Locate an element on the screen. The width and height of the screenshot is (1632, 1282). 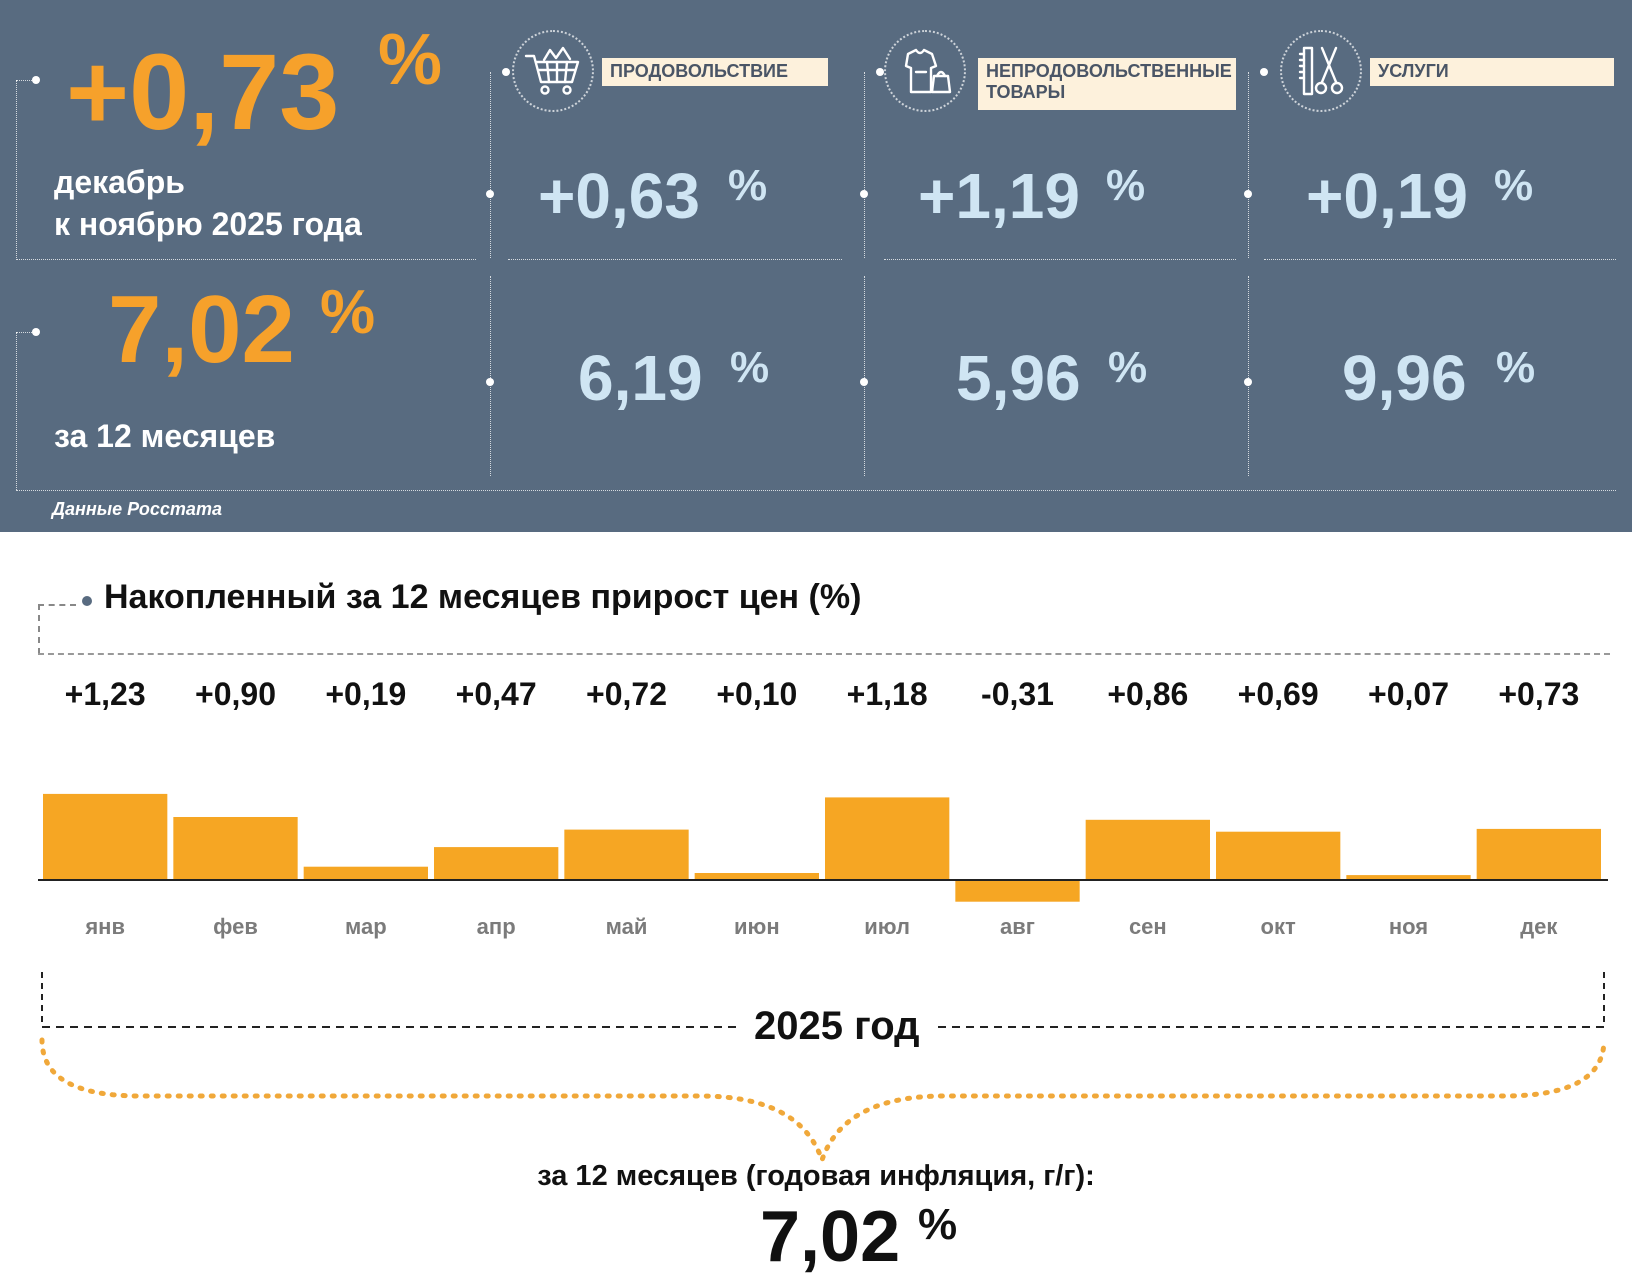
bar-ноя is located at coordinates (1408, 877).